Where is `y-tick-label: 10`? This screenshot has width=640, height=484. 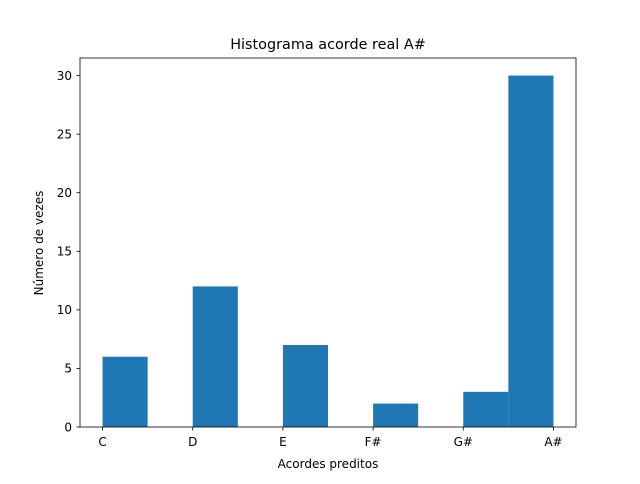
y-tick-label: 10 is located at coordinates (64, 310).